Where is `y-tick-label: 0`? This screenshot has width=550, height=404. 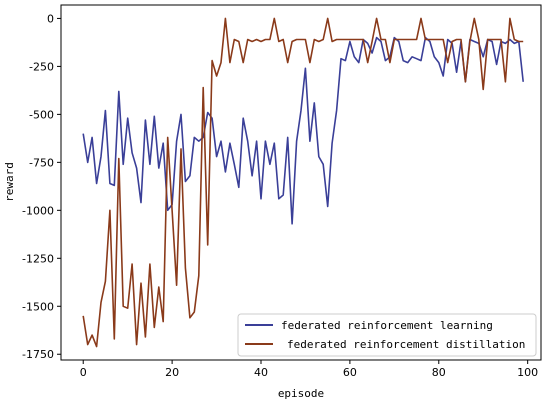
y-tick-label: 0 is located at coordinates (50, 18).